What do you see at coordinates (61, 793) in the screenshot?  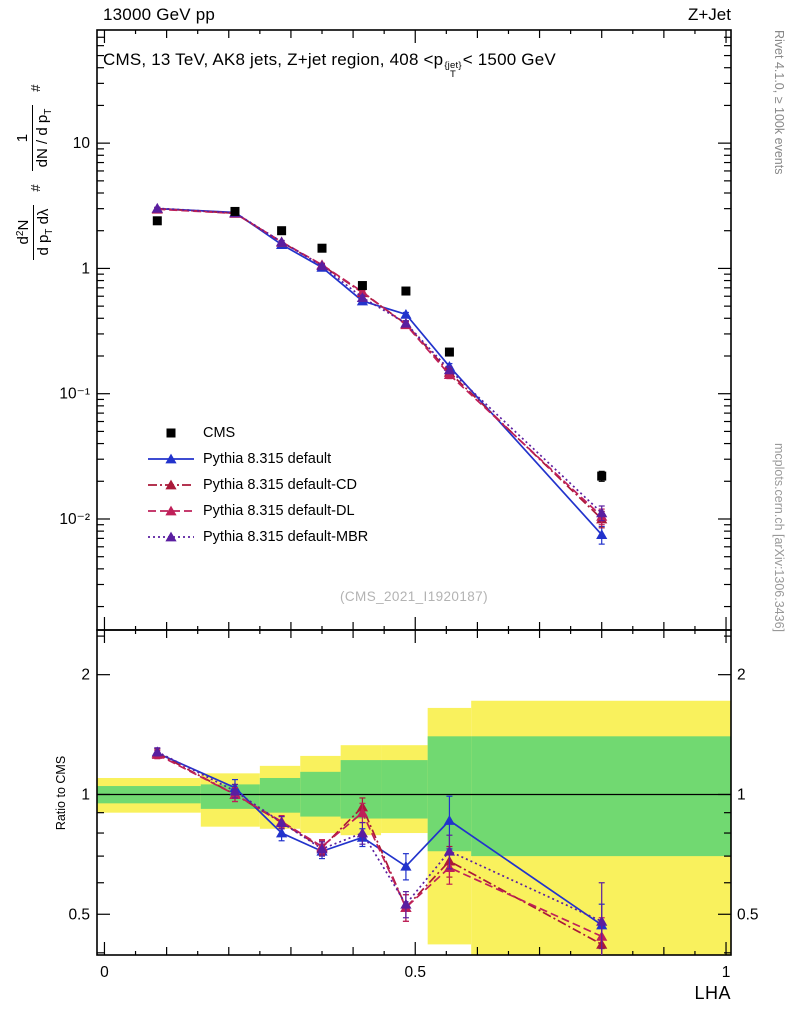 I see `ratio-axis-label: Ratio to CMS` at bounding box center [61, 793].